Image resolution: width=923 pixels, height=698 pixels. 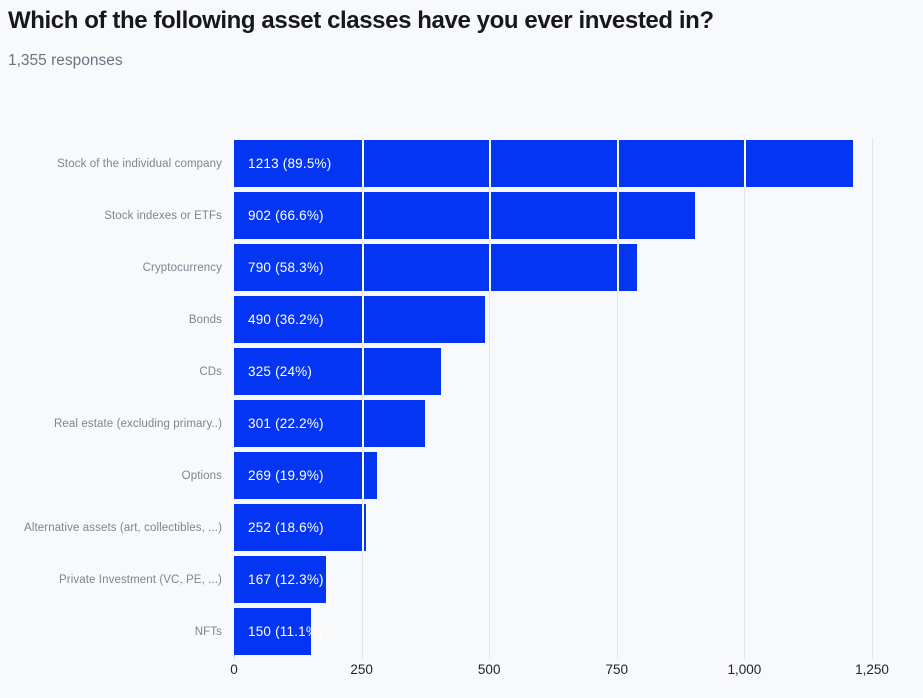 I want to click on bar: 1213 (89.5%), so click(x=543, y=163).